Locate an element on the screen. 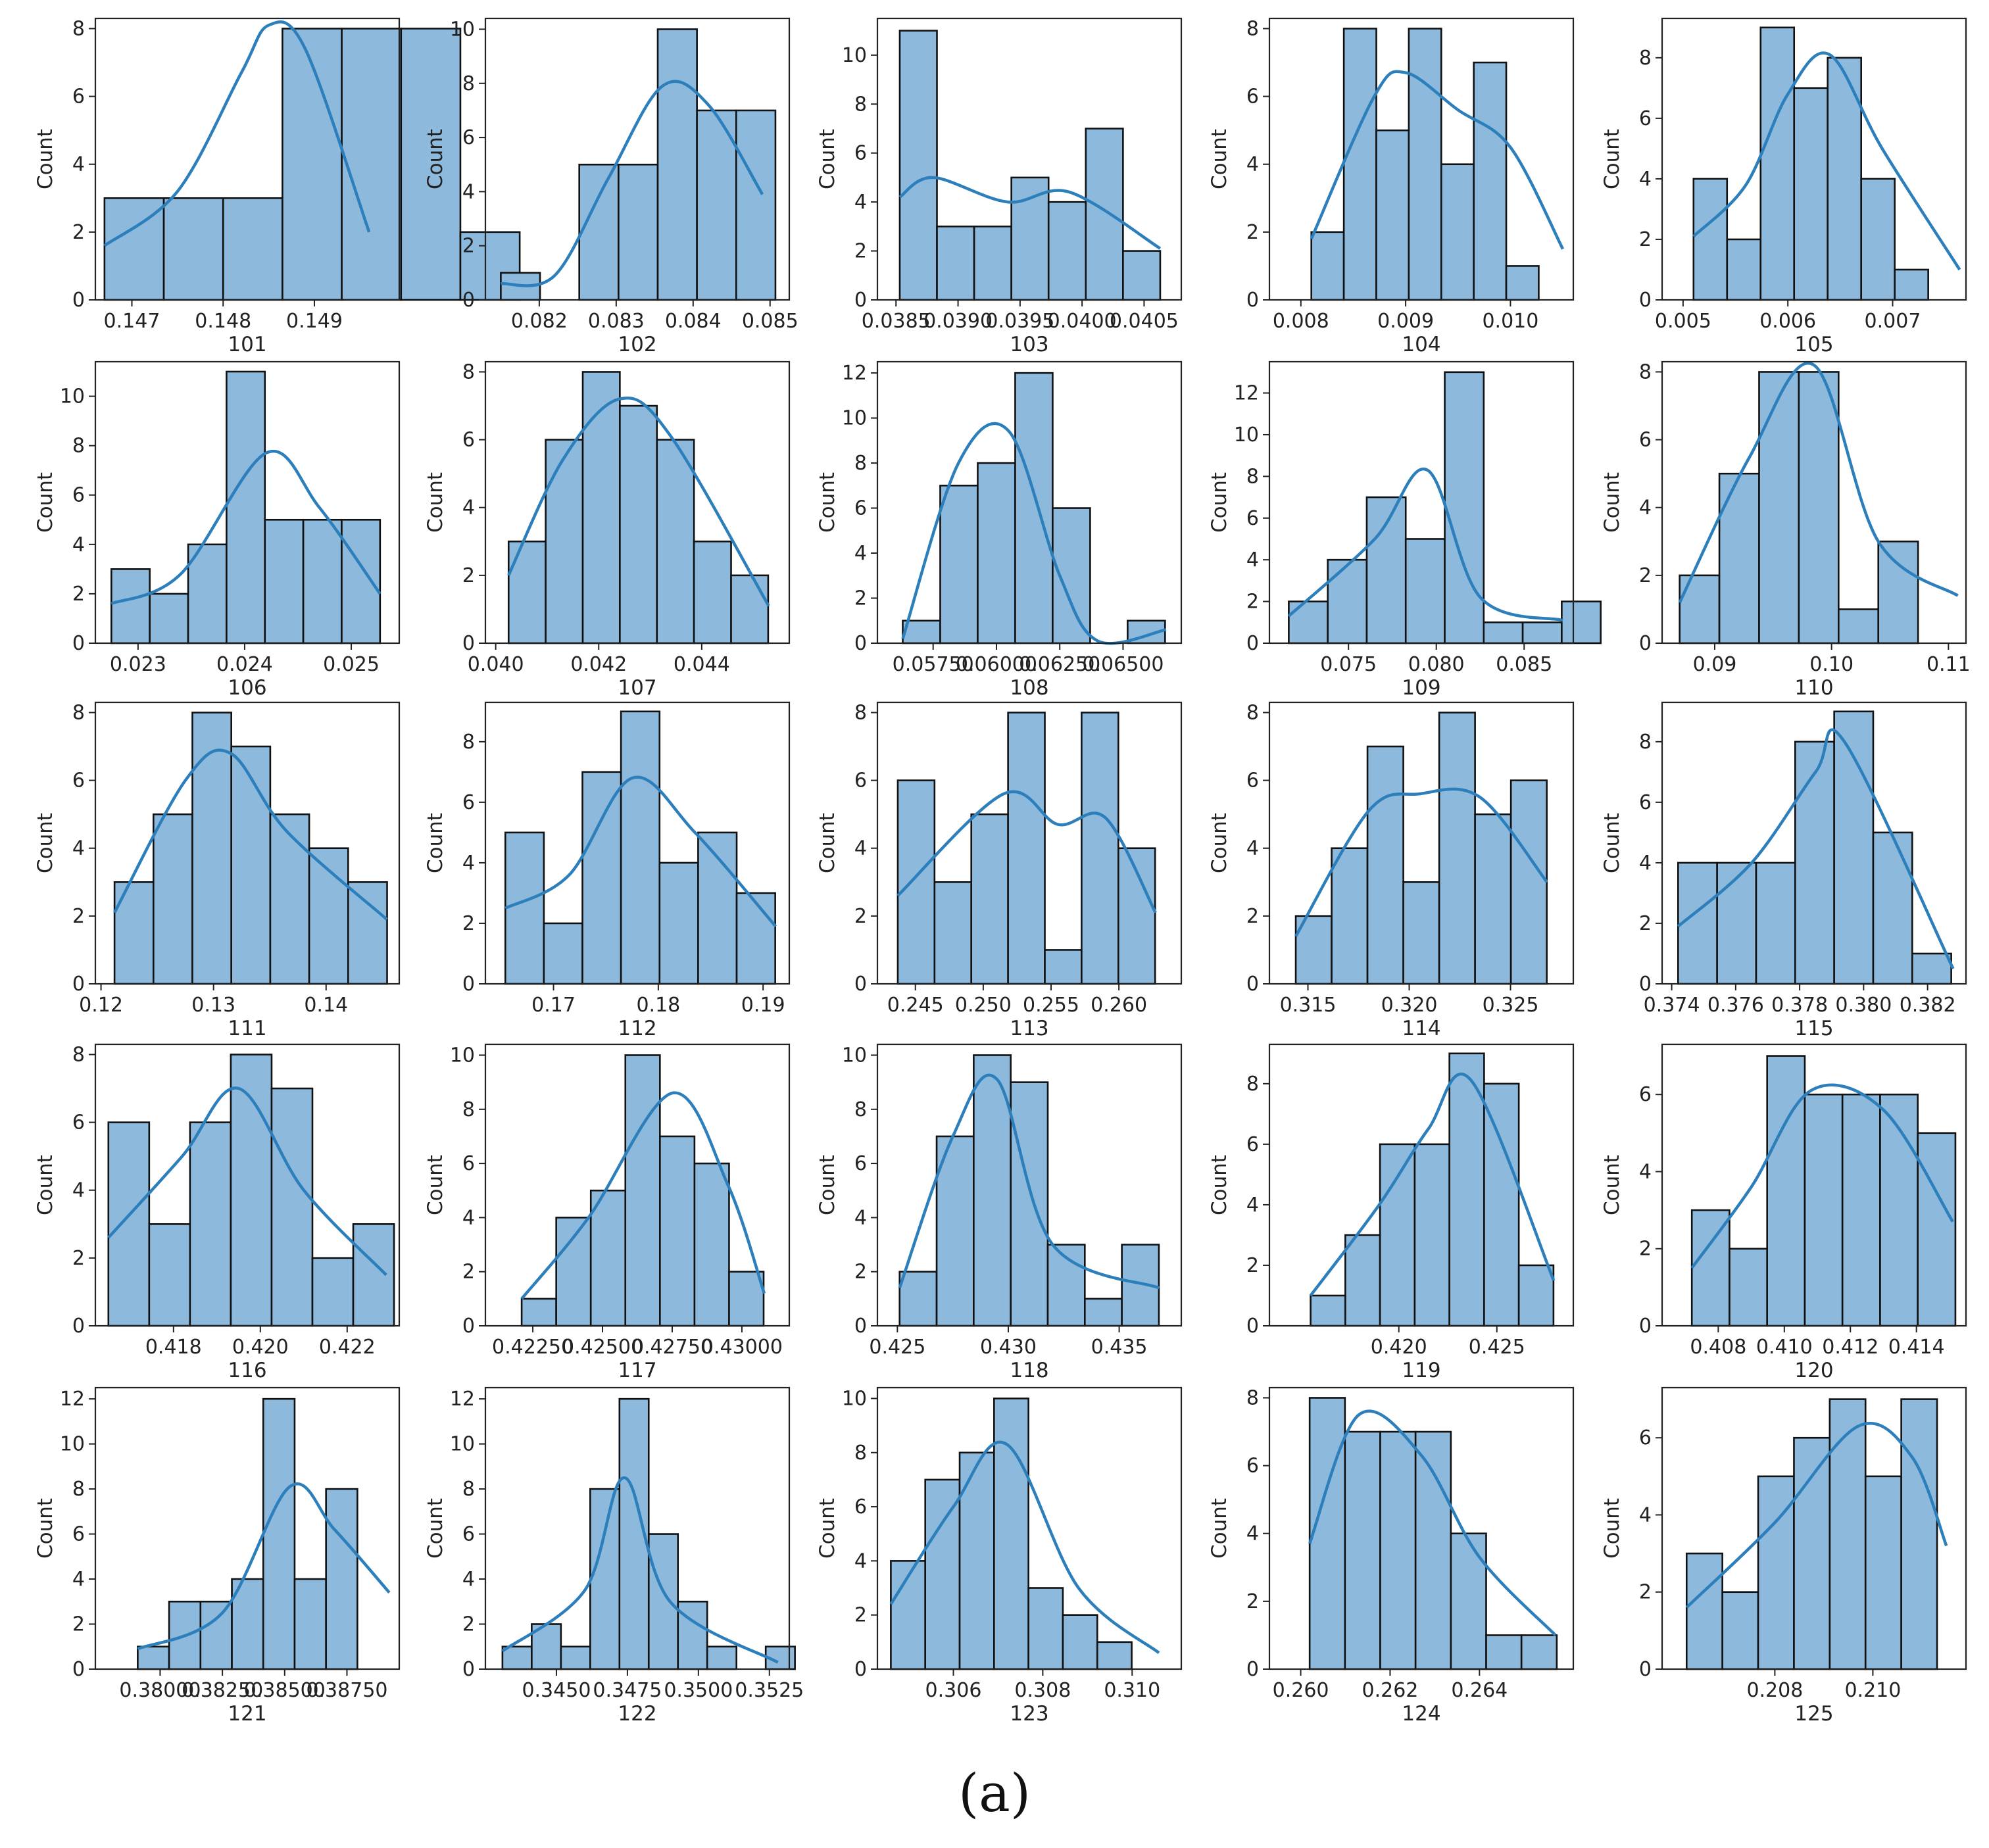  x-tick-label: 0.210 is located at coordinates (1872, 1690).